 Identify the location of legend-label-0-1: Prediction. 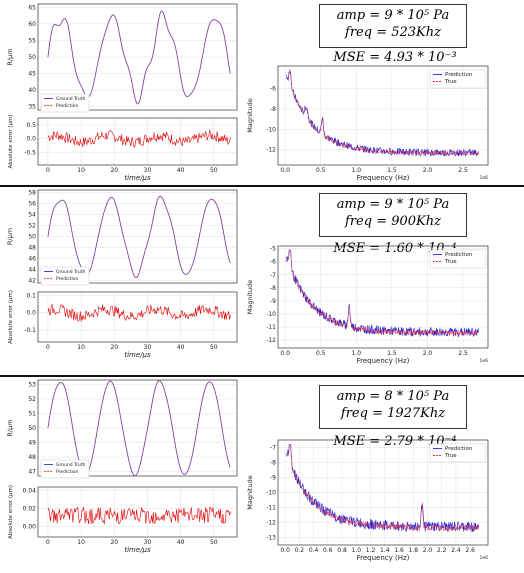
(67, 106).